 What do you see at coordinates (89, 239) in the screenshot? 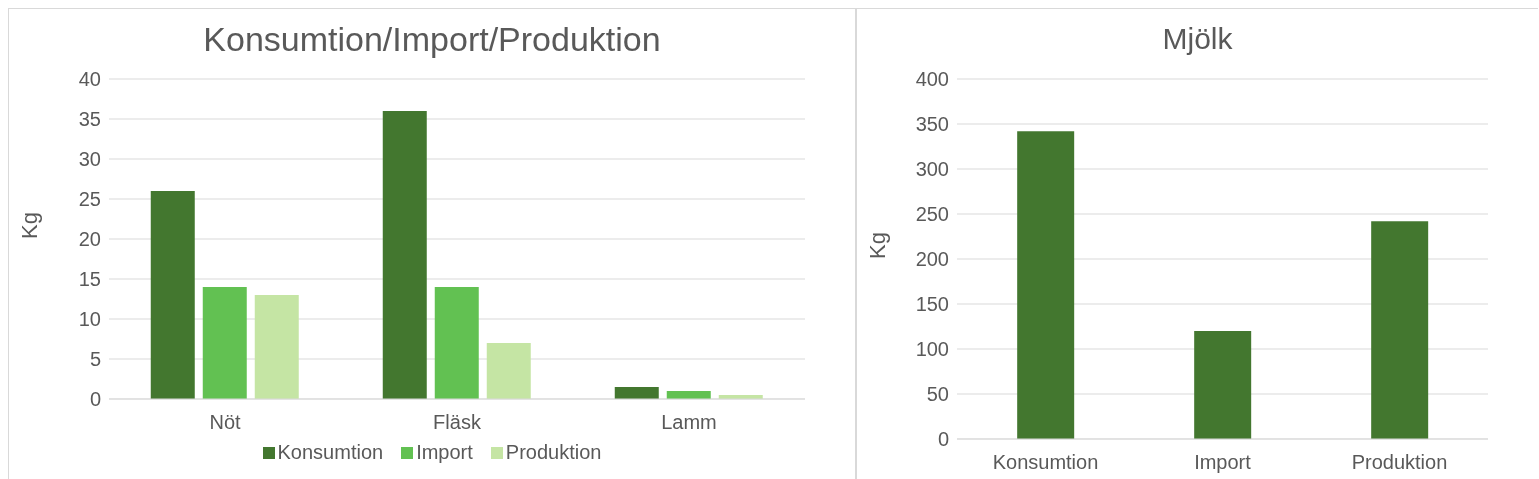
I see `y-tick-label: 20` at bounding box center [89, 239].